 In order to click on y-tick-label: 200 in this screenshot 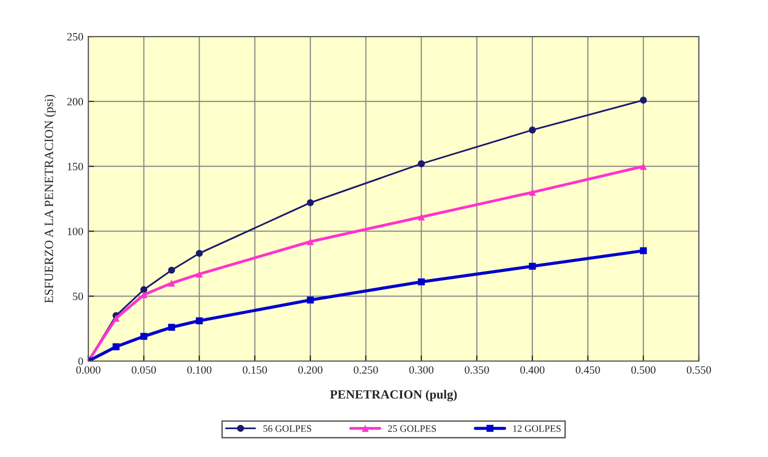, I will do `click(75, 102)`.